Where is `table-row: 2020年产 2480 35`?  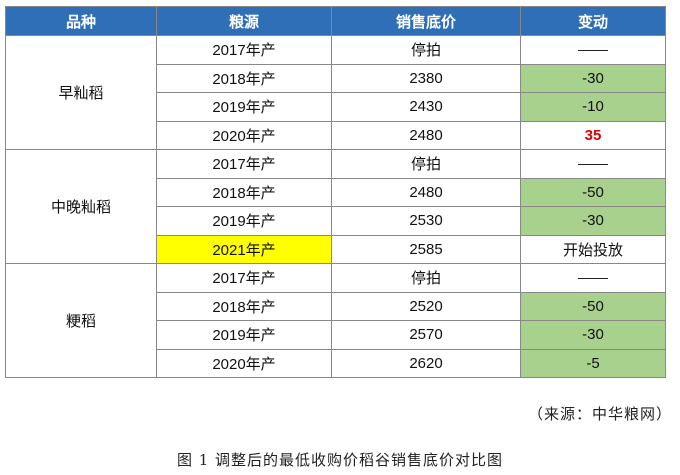
table-row: 2020年产 2480 35 is located at coordinates (336, 135).